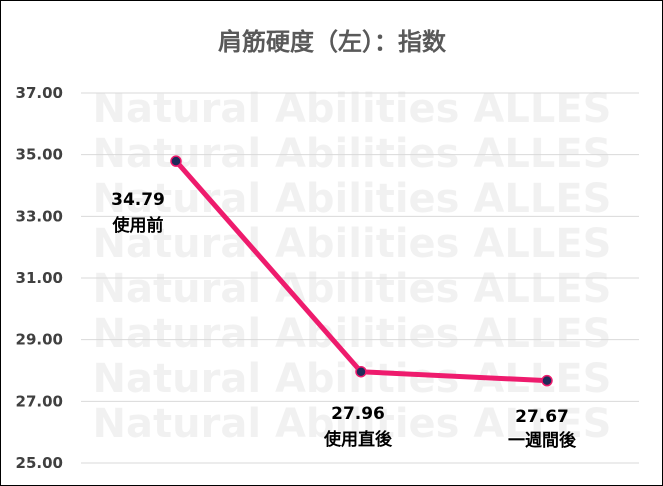 This screenshot has height=486, width=663. Describe the element at coordinates (138, 200) in the screenshot. I see `value-label: 34.79` at that location.